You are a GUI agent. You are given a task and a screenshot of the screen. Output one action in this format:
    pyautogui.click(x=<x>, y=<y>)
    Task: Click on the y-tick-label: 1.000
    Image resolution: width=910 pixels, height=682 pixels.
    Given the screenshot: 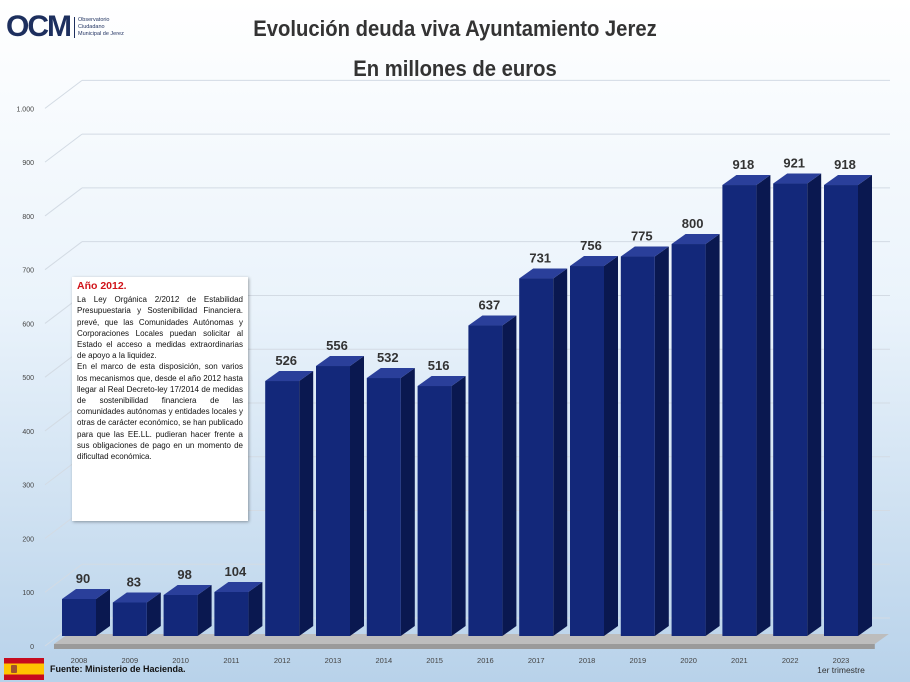 What is the action you would take?
    pyautogui.click(x=25, y=109)
    